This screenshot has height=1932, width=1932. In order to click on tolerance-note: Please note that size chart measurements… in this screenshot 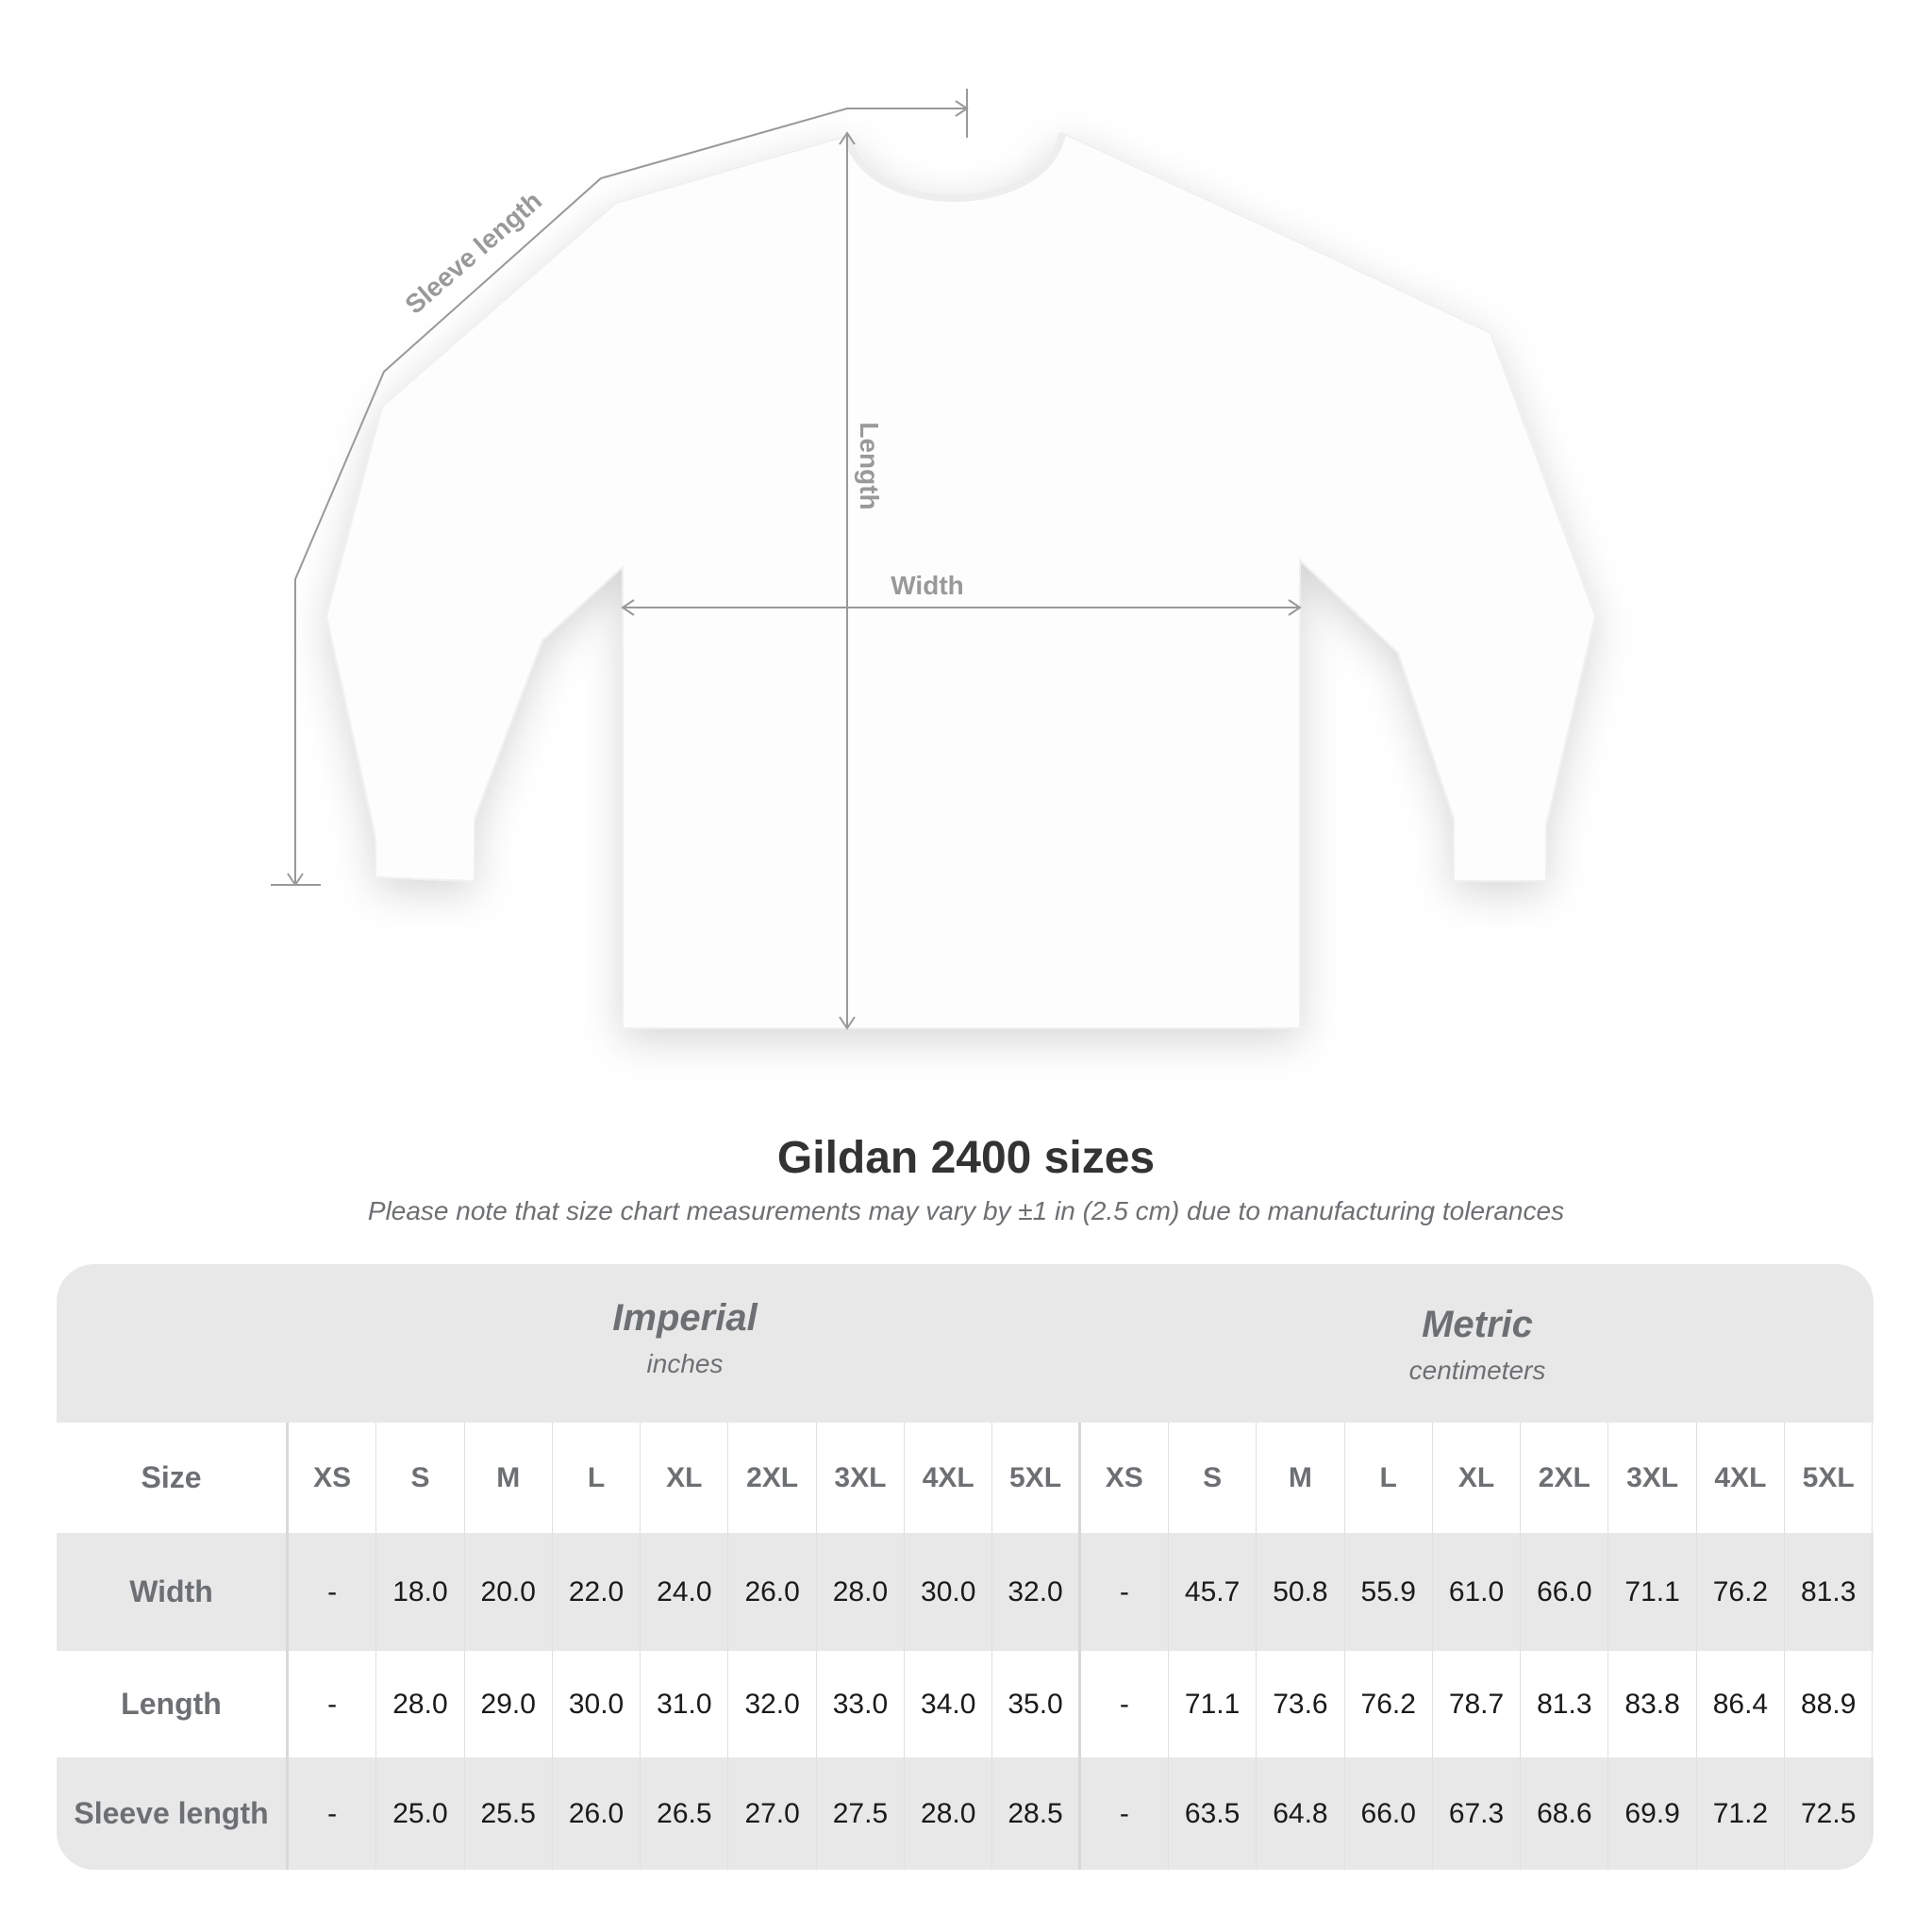, I will do `click(966, 1211)`.